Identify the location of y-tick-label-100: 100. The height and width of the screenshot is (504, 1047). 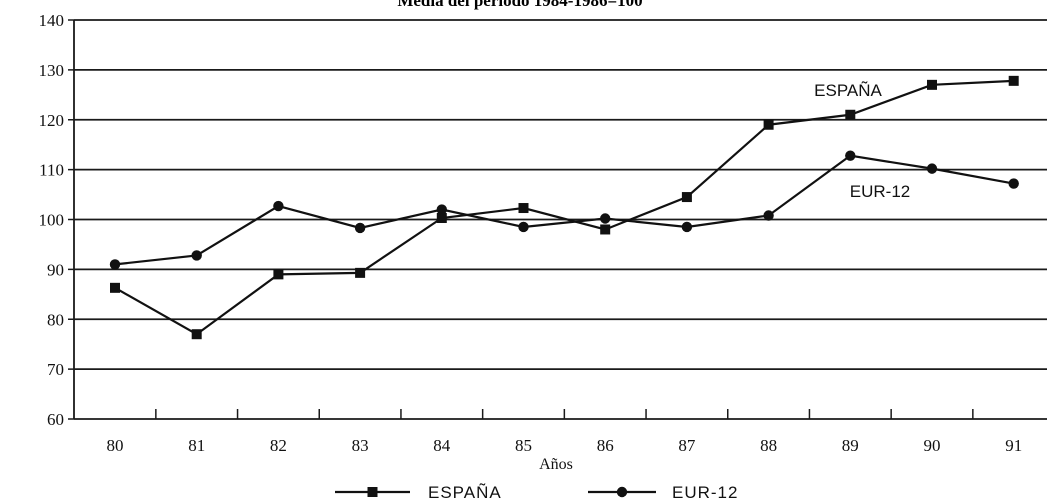
(52, 220).